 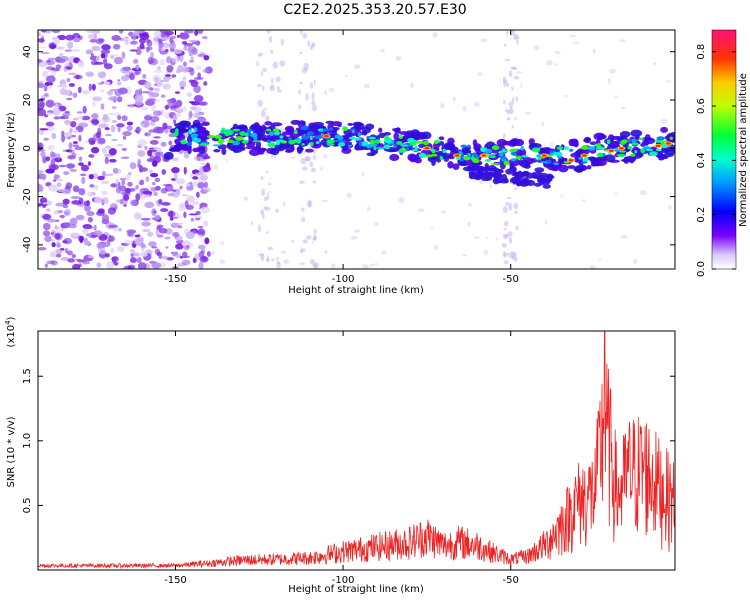 What do you see at coordinates (27, 100) in the screenshot?
I see `y-tick-label: 20` at bounding box center [27, 100].